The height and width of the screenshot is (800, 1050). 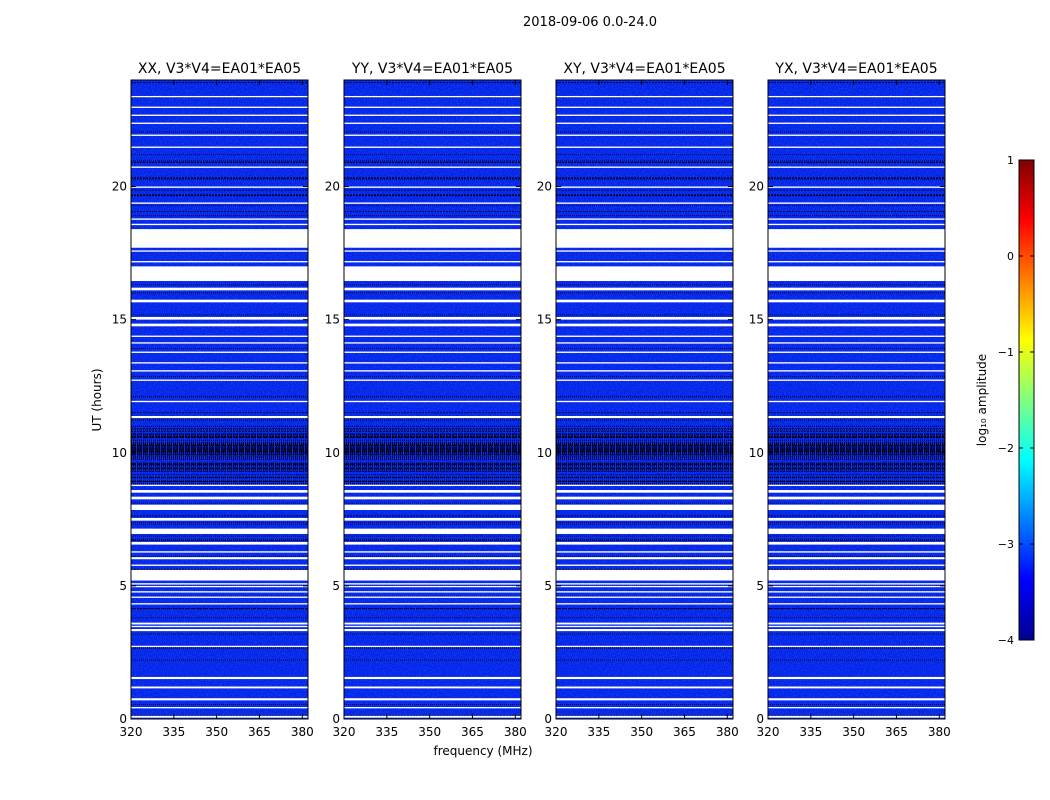 I want to click on panel-frame, so click(x=432, y=399).